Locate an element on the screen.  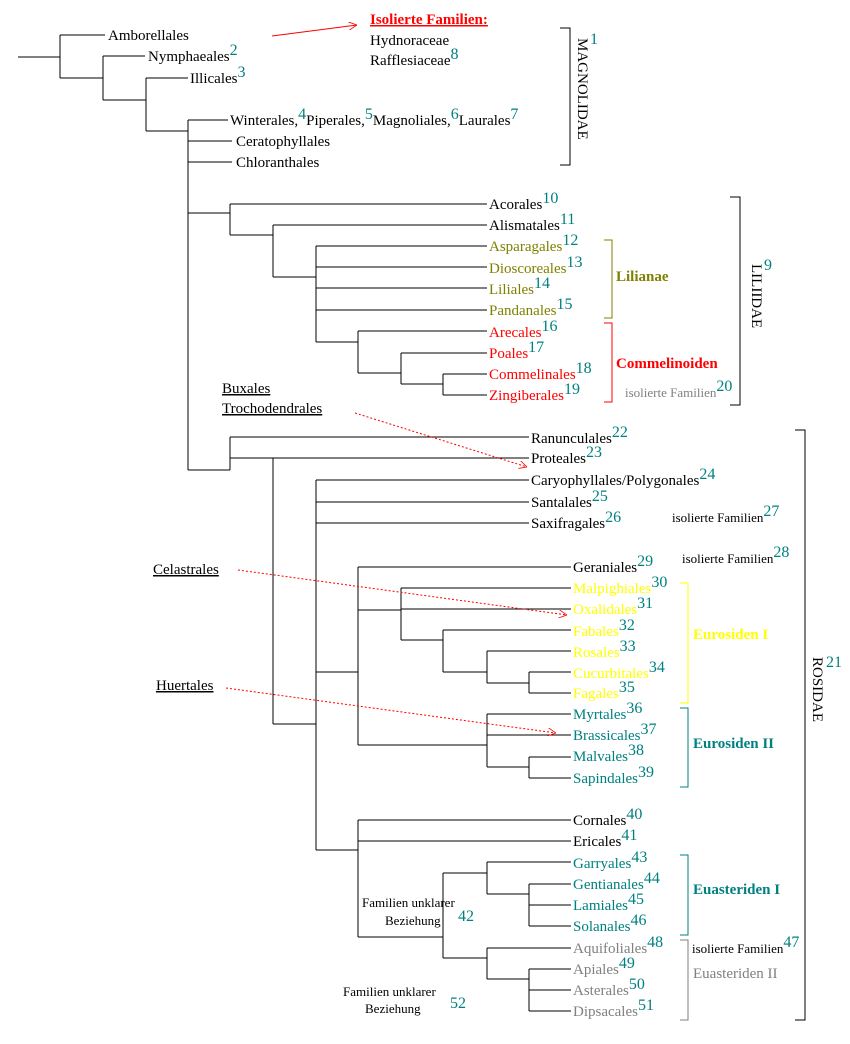
order-number: 36 is located at coordinates (634, 708).